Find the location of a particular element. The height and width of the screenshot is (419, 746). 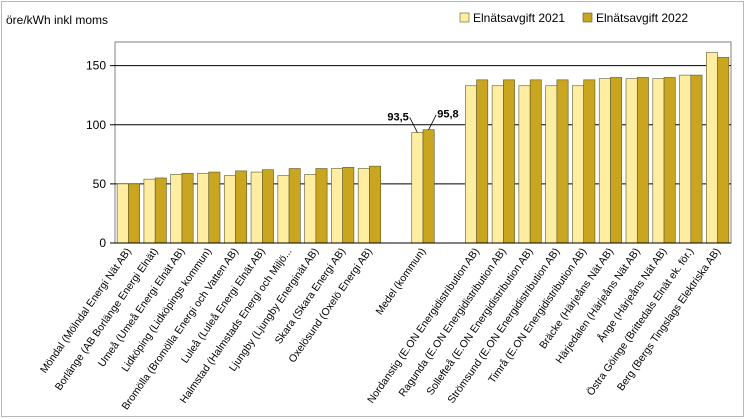

data-label: 93,5 is located at coordinates (397, 117).